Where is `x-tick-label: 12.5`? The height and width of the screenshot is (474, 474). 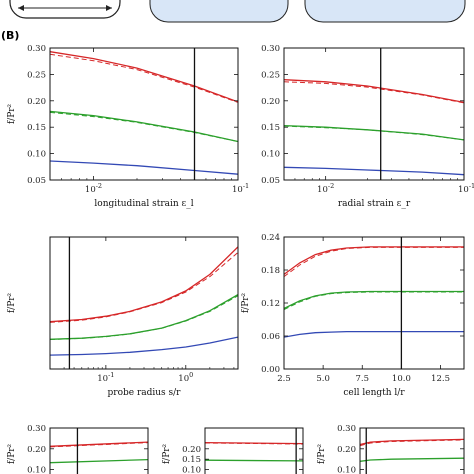 x-tick-label: 12.5 is located at coordinates (440, 379).